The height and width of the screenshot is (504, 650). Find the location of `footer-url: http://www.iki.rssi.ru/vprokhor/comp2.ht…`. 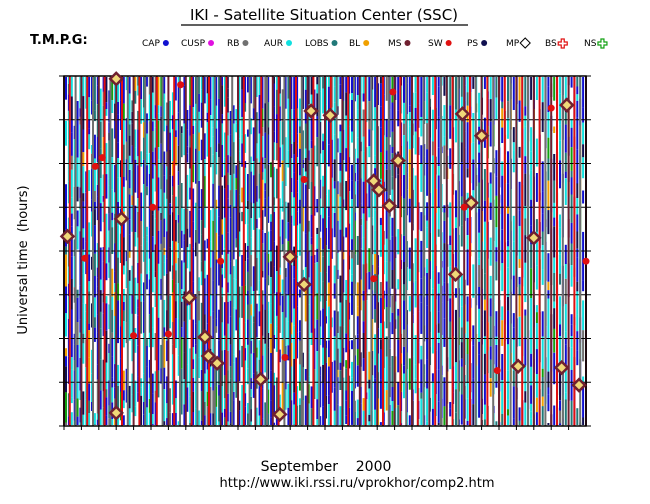

footer-url: http://www.iki.rssi.ru/vprokhor/comp2.ht… is located at coordinates (357, 483).